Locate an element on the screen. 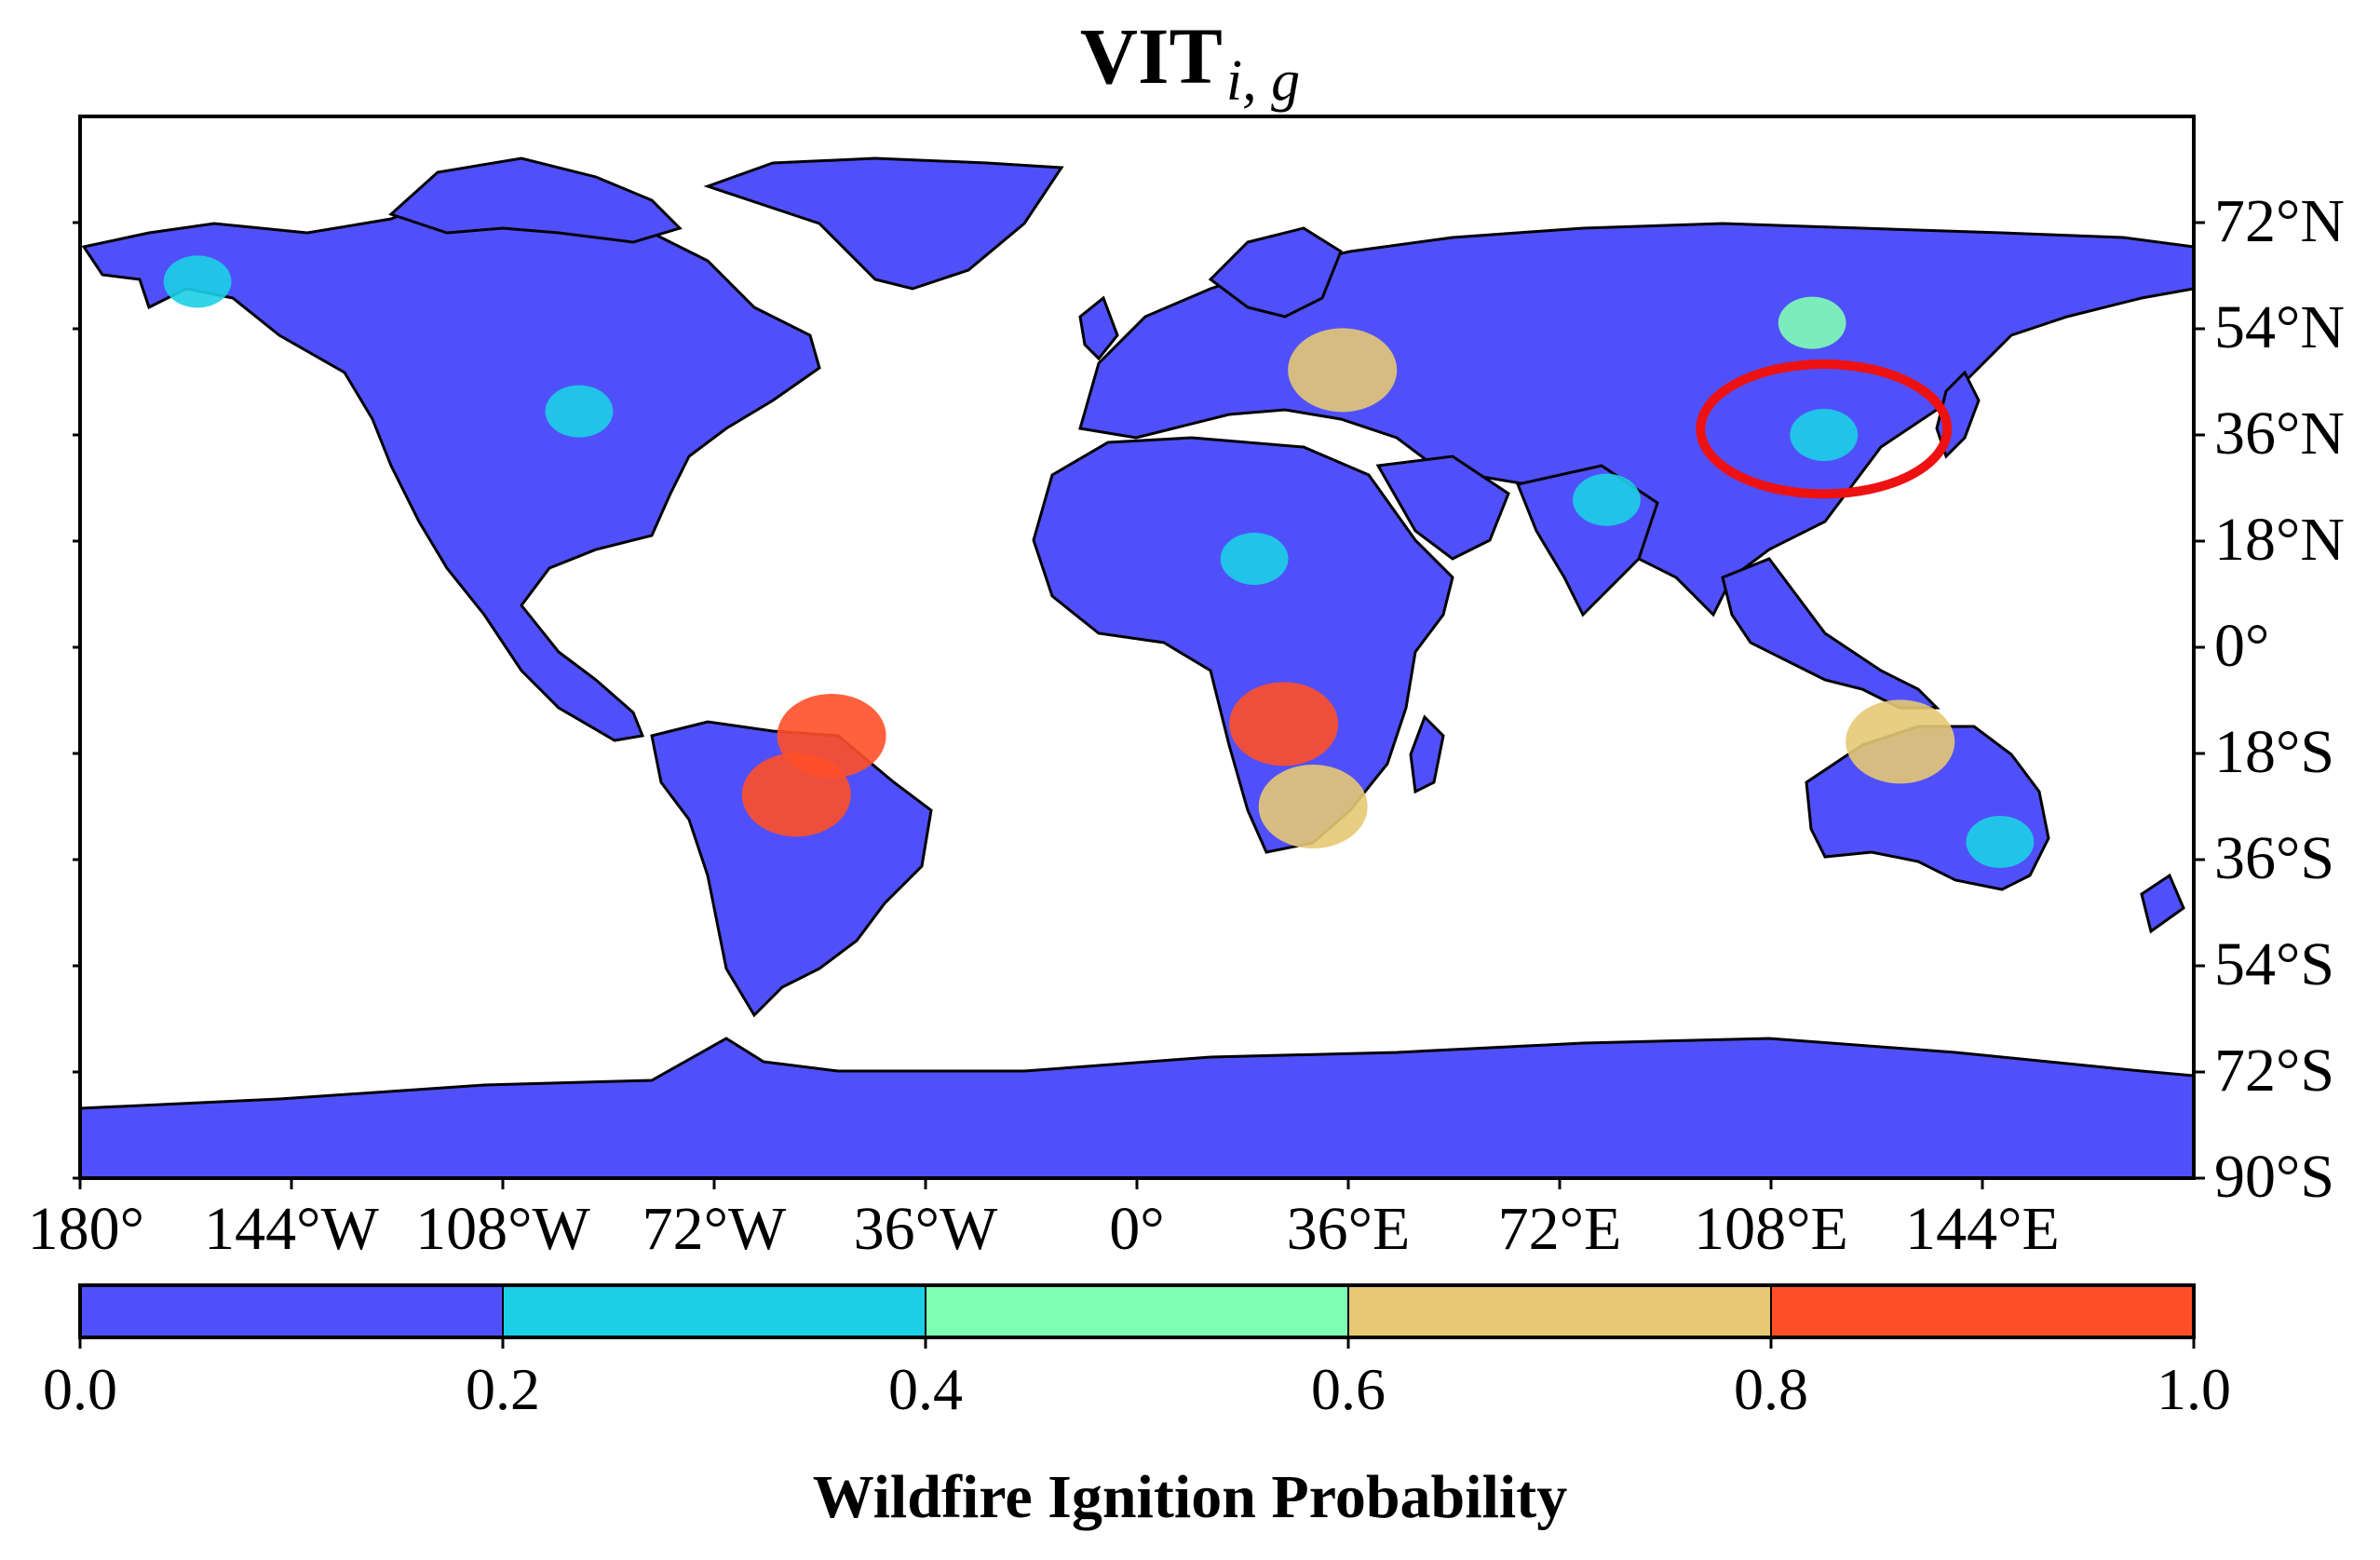 The width and height of the screenshot is (2380, 1560). colorbar-label-1: 0.2 is located at coordinates (503, 1389).